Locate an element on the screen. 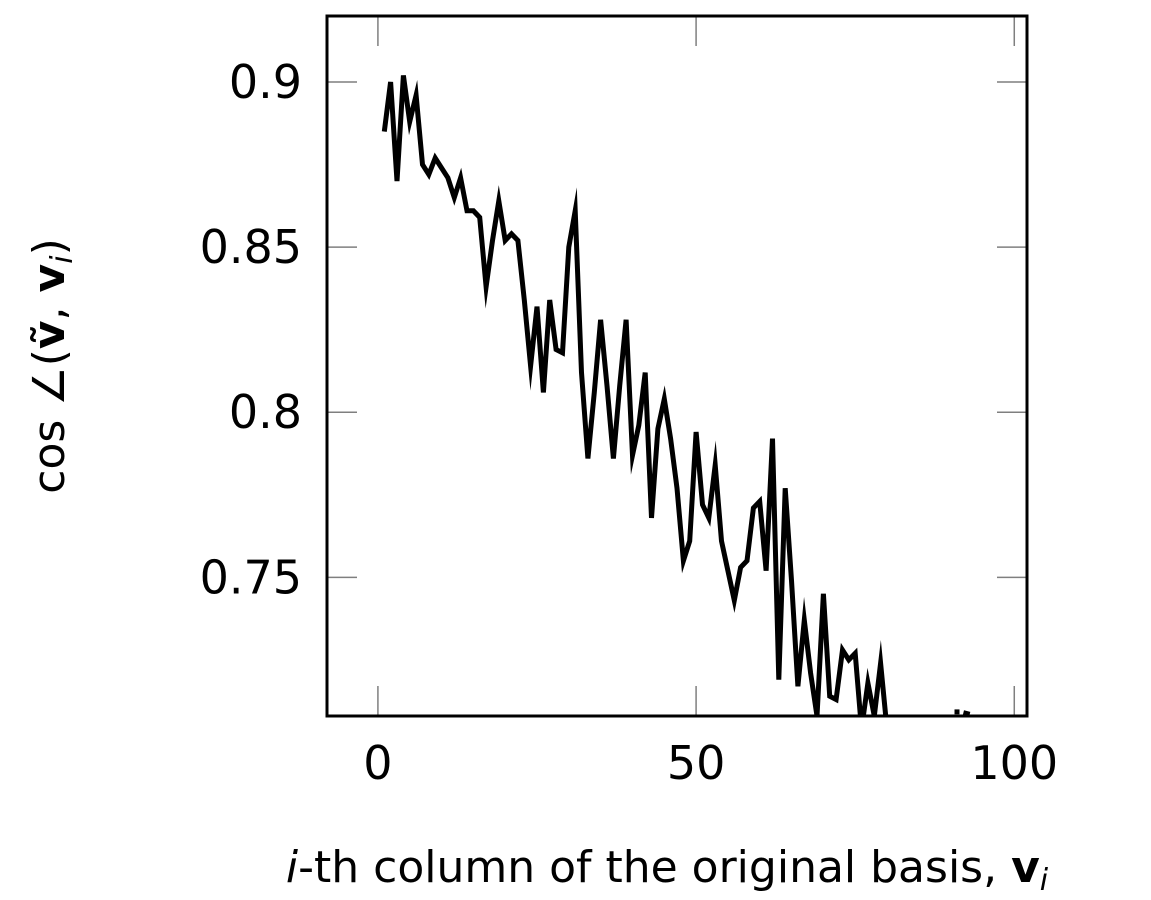 This screenshot has width=1151, height=900. y-title-prefix: cos ∠( is located at coordinates (49, 421).